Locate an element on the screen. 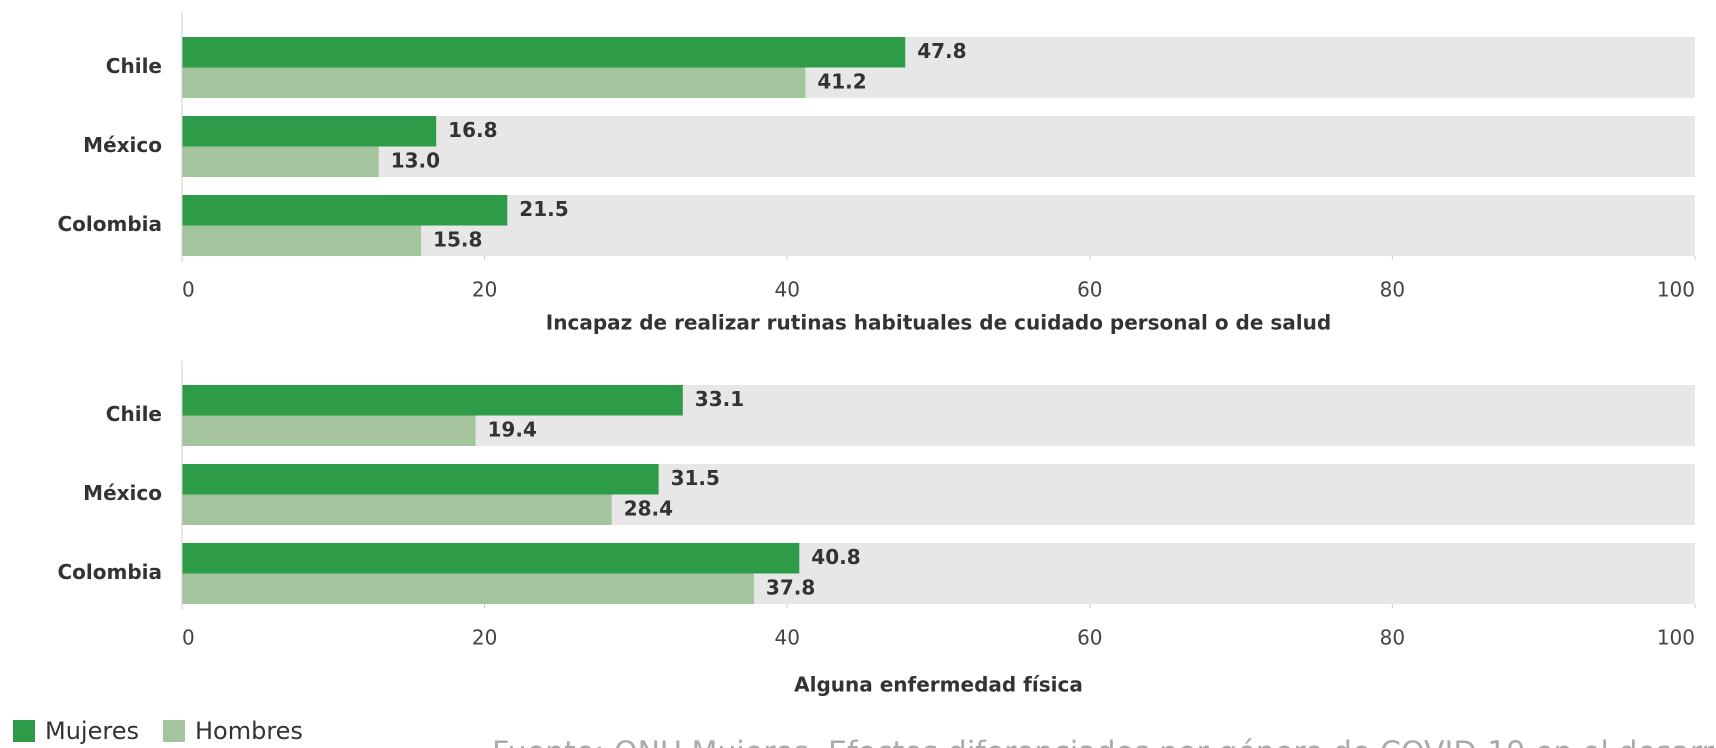  value-label: 31.5 is located at coordinates (695, 478).